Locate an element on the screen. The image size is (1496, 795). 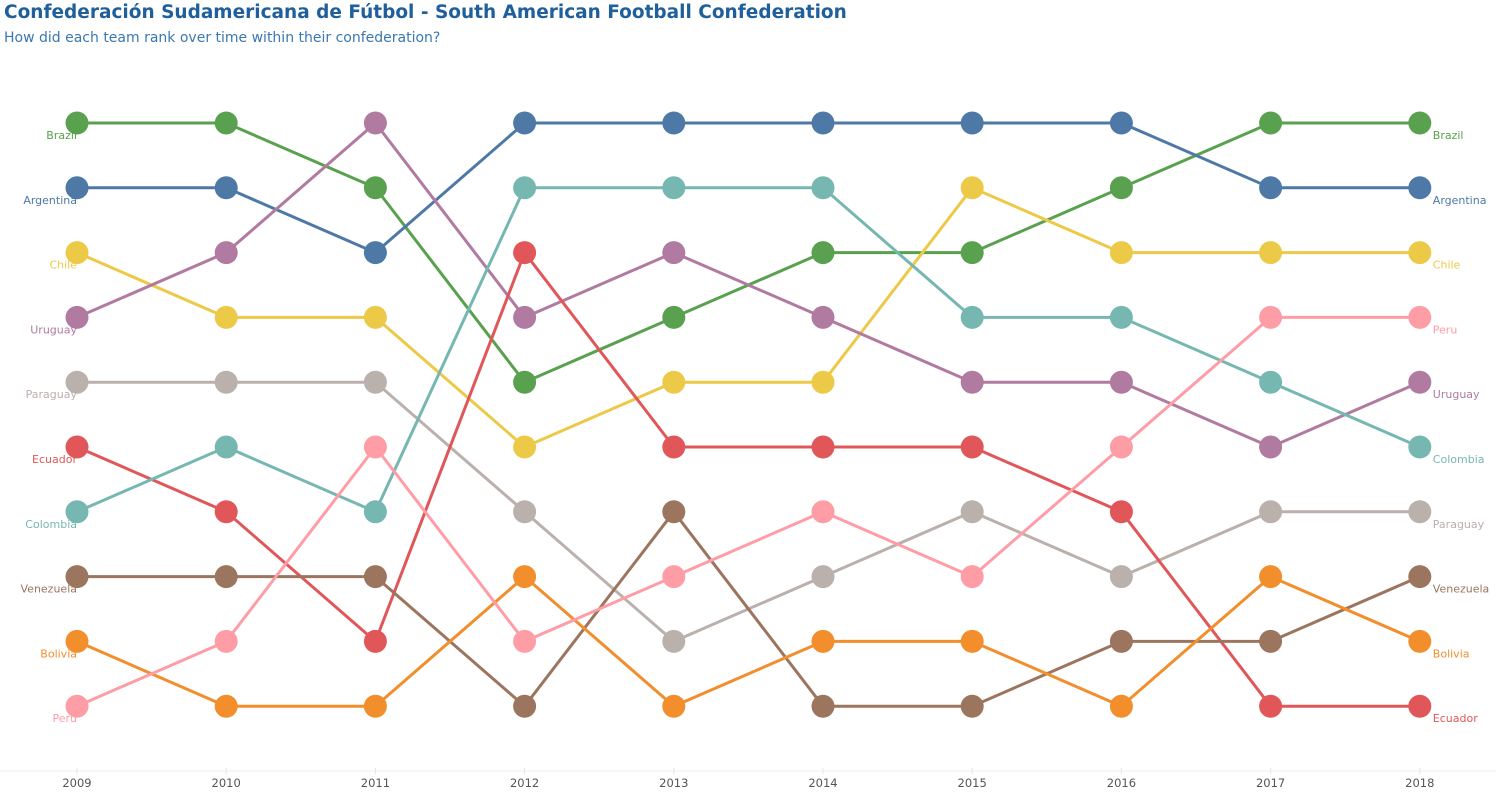
point-argentina-2014 is located at coordinates (823, 123).